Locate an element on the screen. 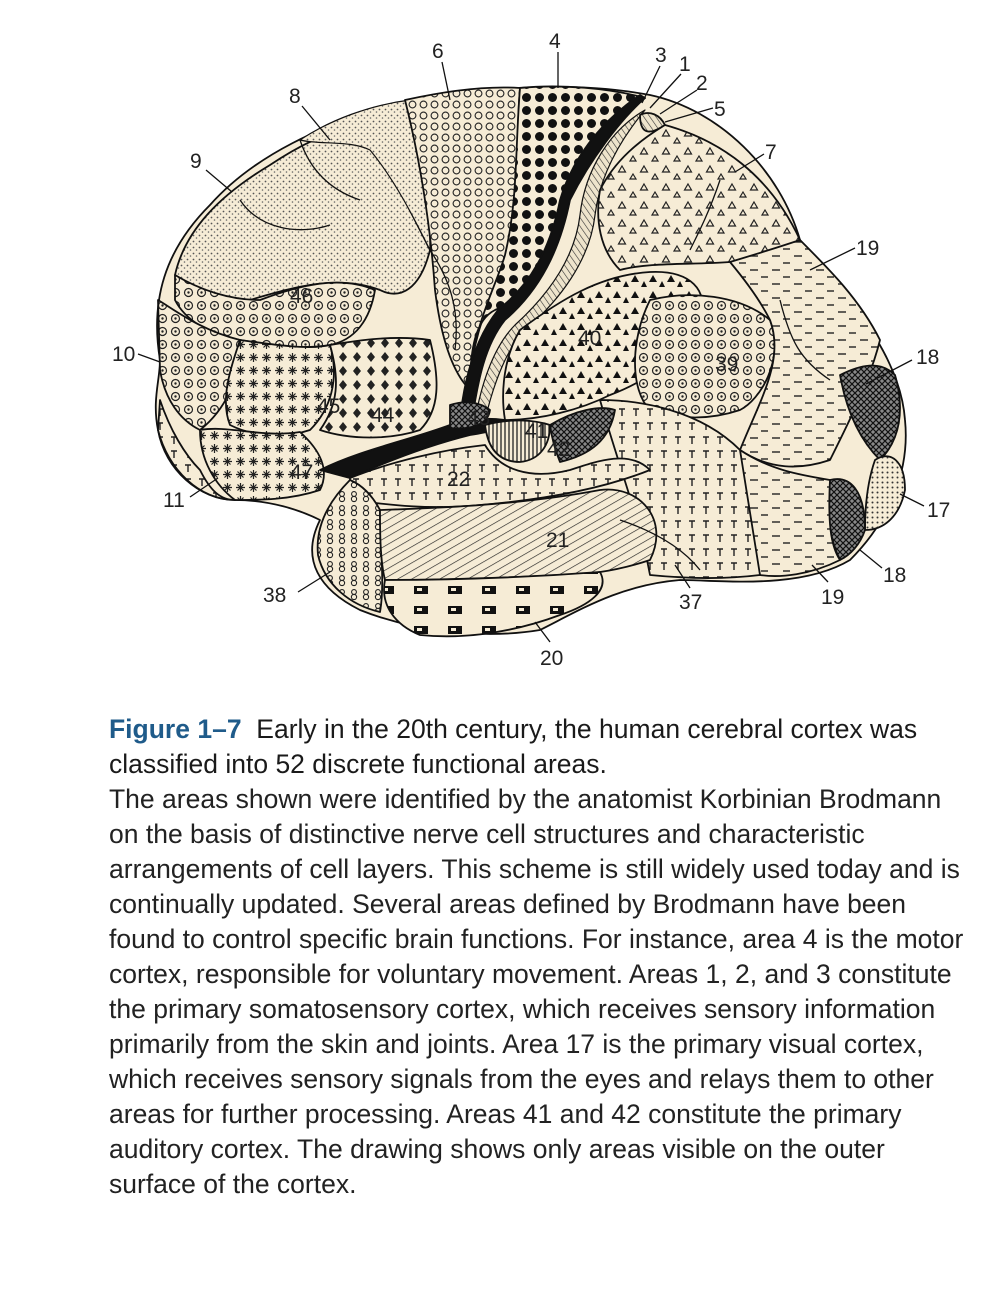 The image size is (1000, 1310). label-area-8: 8 is located at coordinates (295, 96).